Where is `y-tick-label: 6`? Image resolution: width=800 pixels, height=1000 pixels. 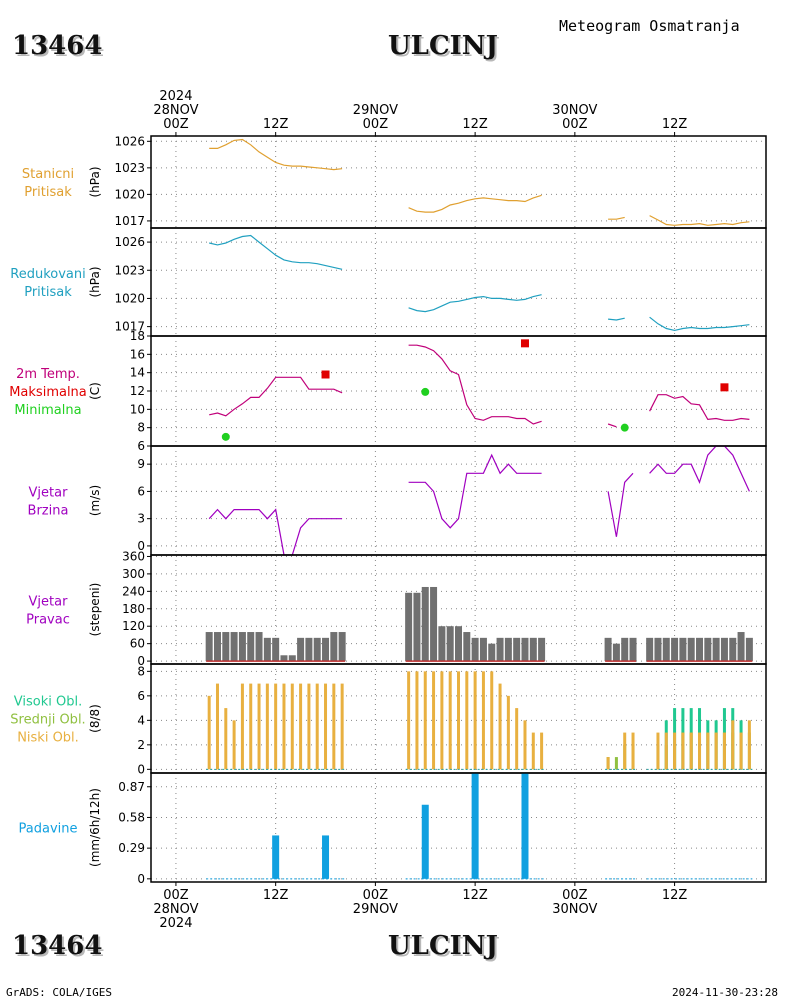 y-tick-label: 6 is located at coordinates (141, 696).